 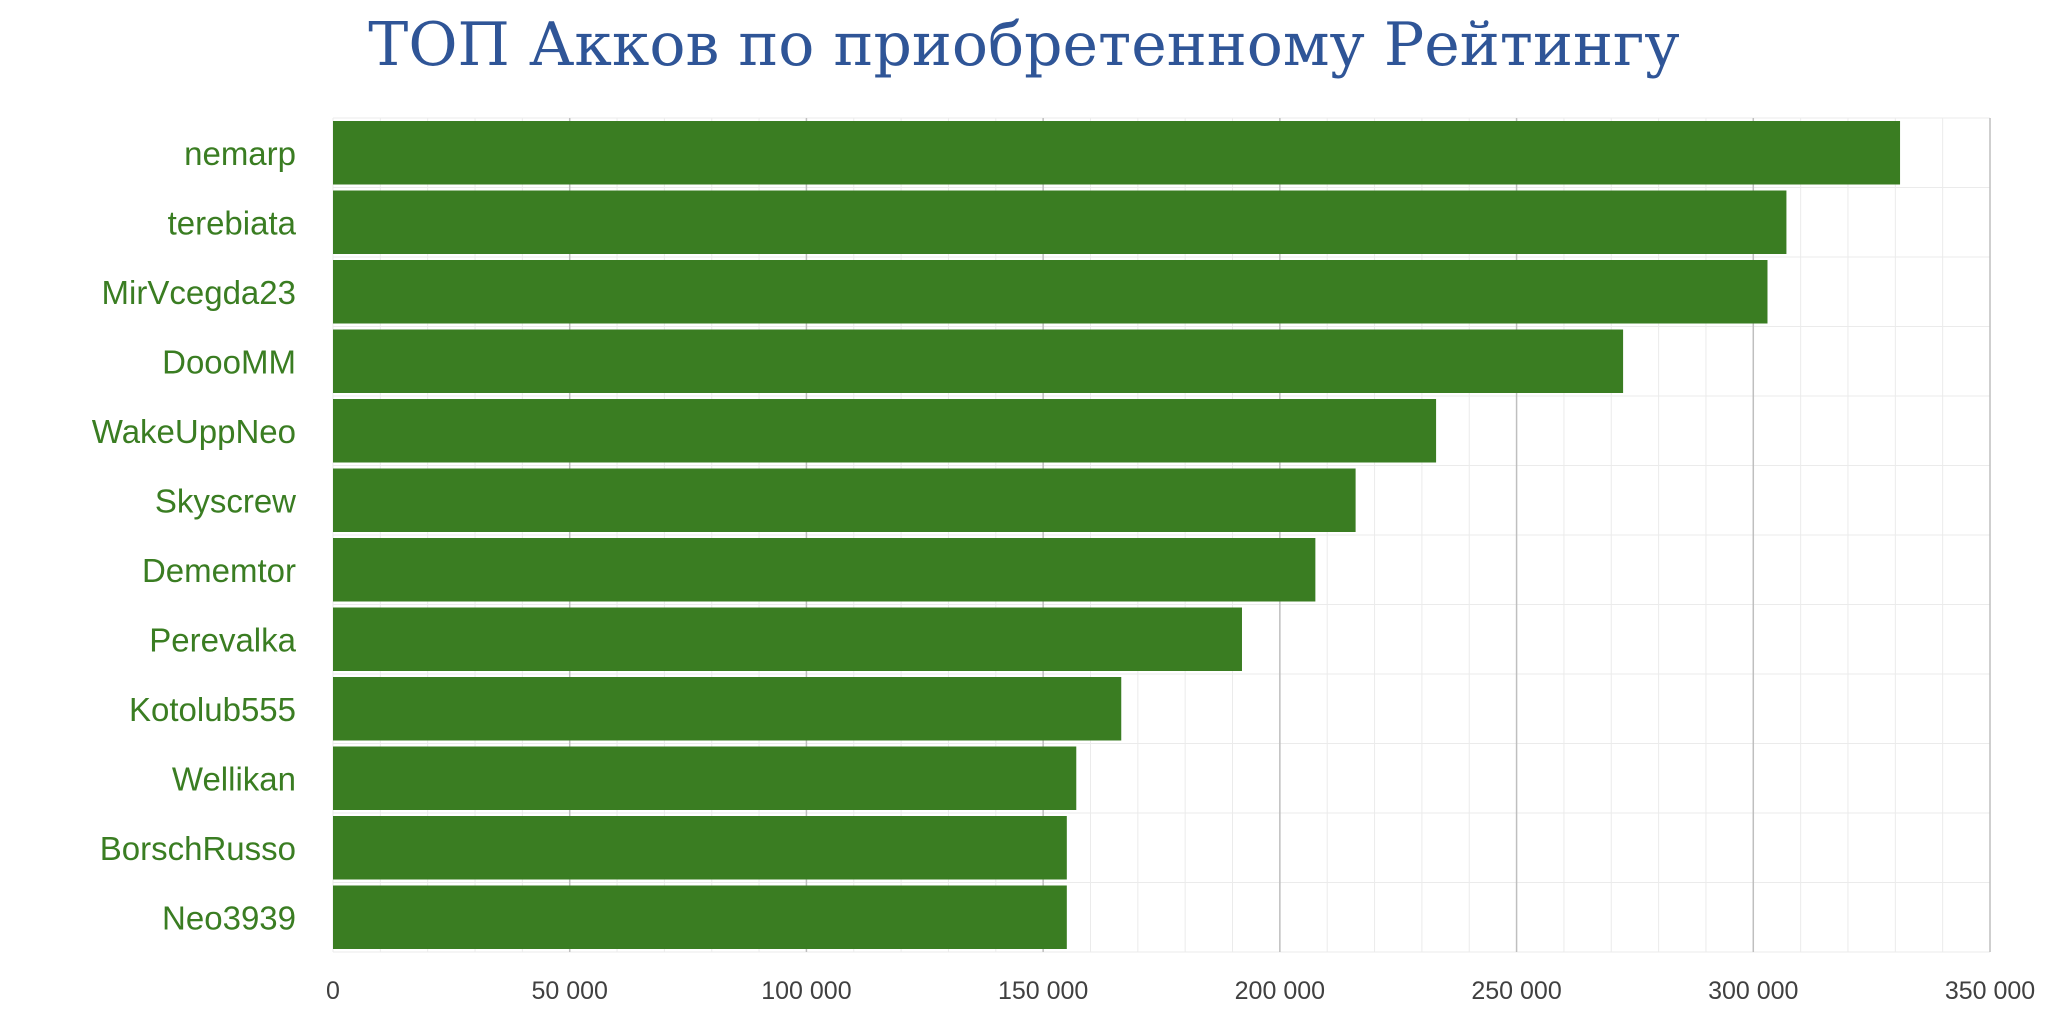 I want to click on bar-MirVcegda23, so click(x=1050, y=292).